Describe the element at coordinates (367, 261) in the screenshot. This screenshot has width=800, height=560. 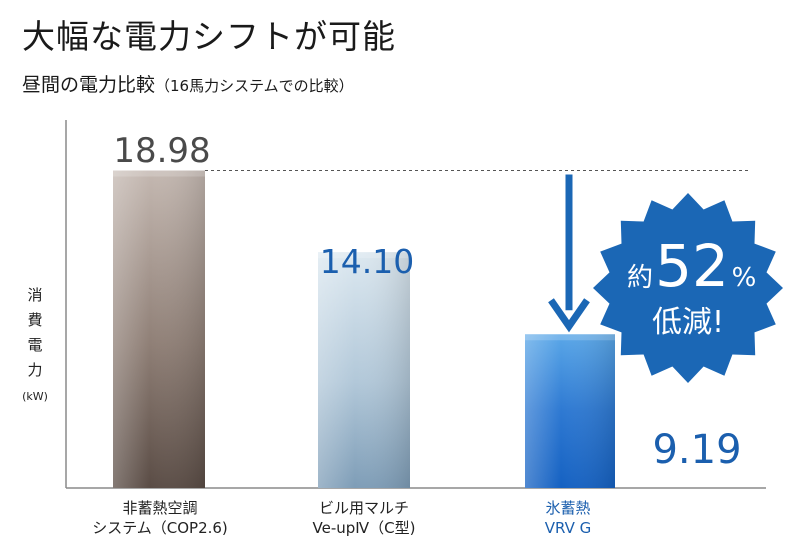
I see `value-label: 14.10` at that location.